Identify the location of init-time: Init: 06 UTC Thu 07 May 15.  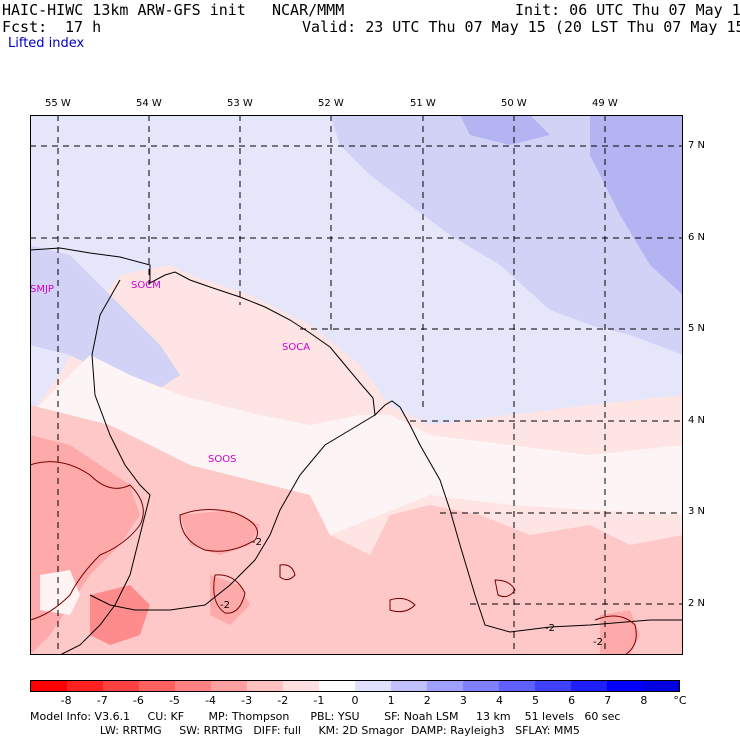
(627, 10).